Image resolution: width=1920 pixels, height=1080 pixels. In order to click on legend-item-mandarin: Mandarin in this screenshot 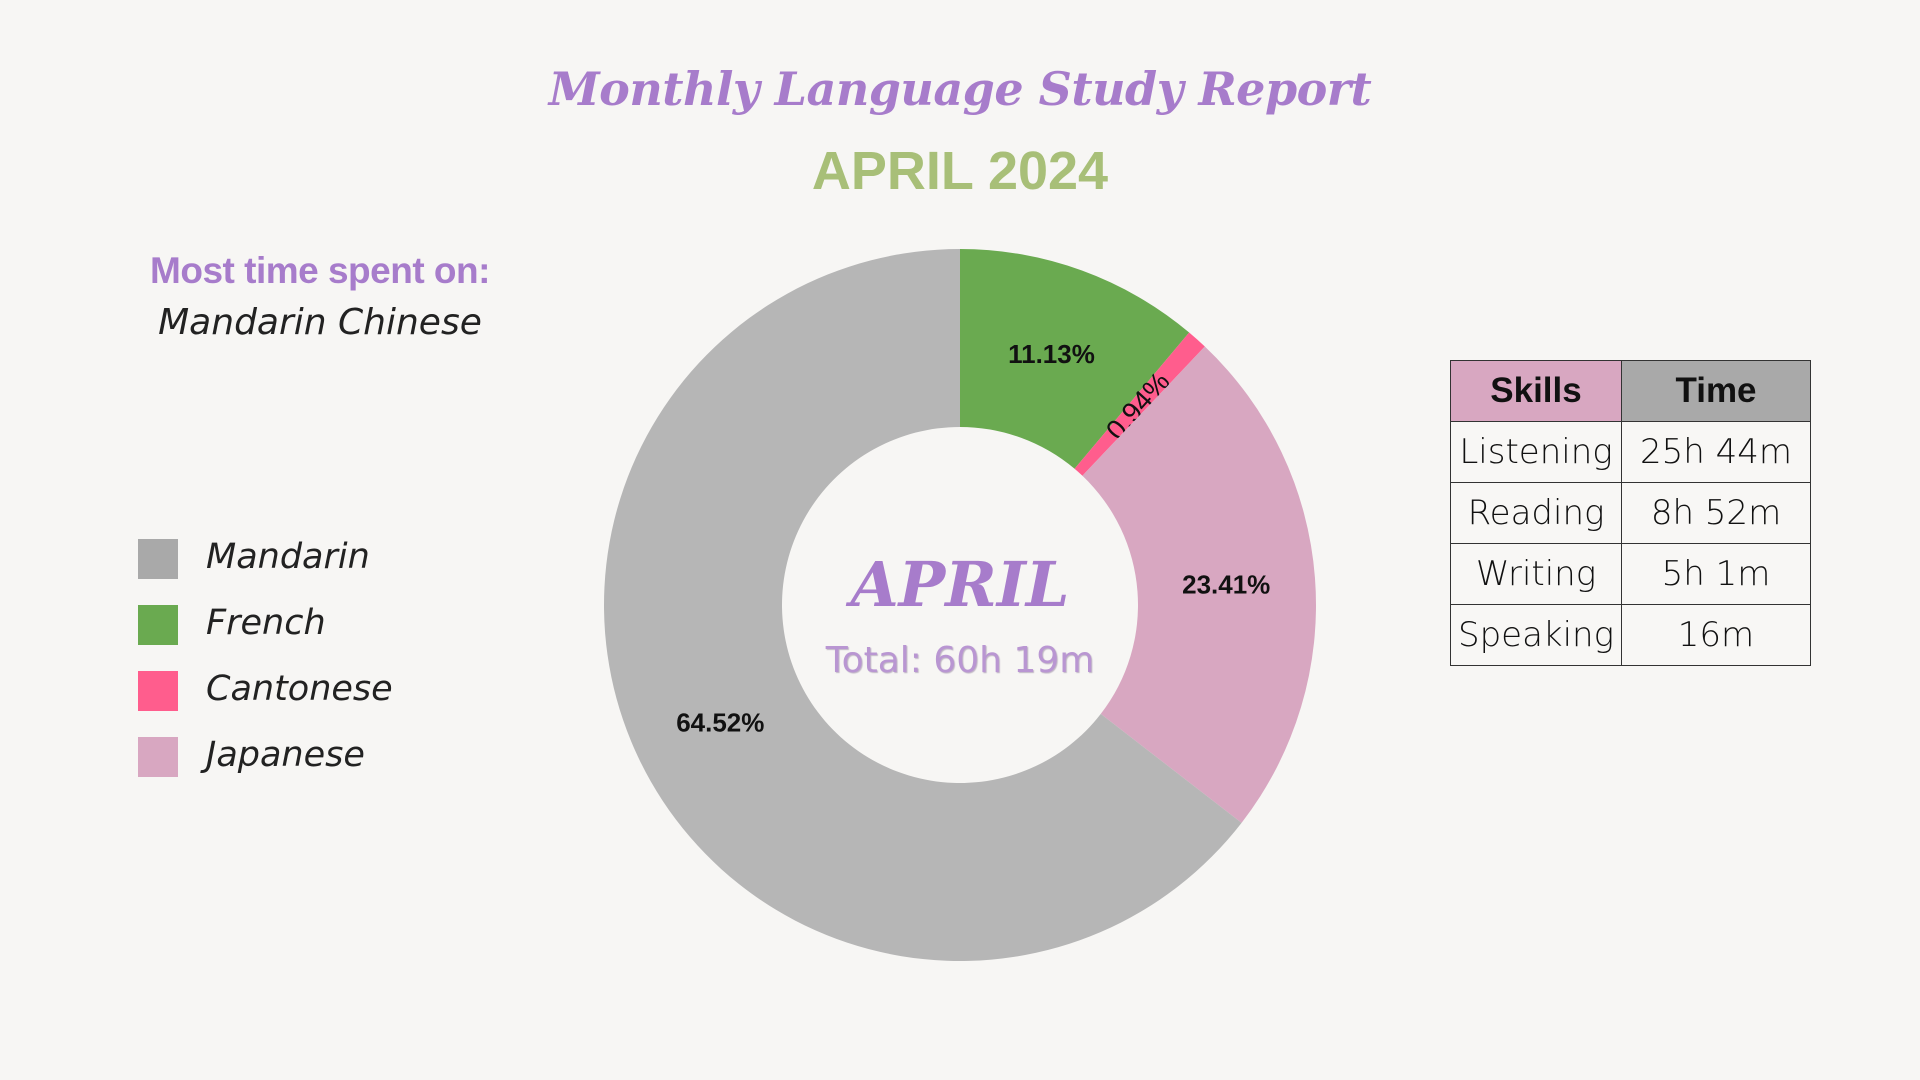, I will do `click(298, 568)`.